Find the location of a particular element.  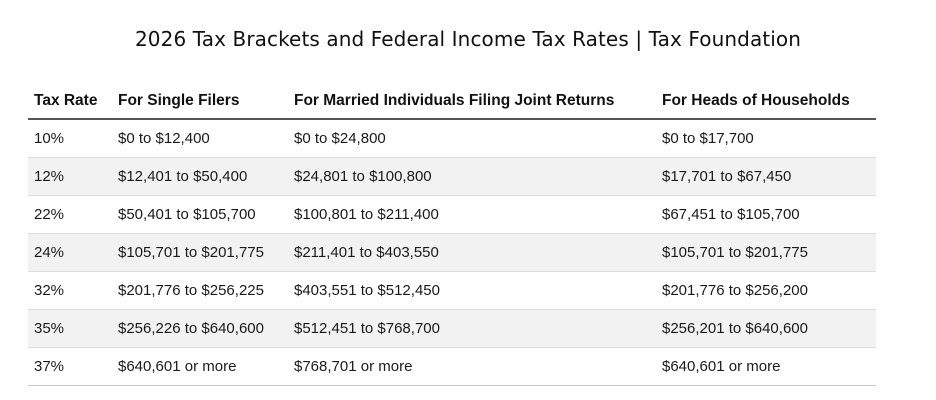

single-filers-cell: $640,601 or more is located at coordinates (200, 366).